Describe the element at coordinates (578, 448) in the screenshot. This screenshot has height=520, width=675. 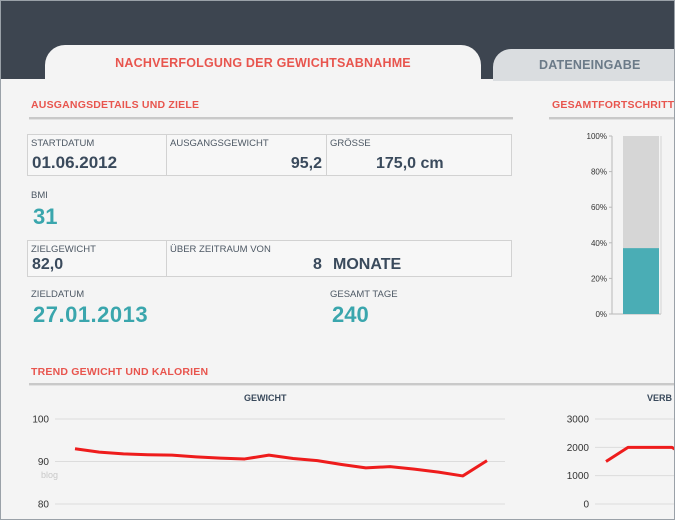
I see `calories-tick-label: 2000` at that location.